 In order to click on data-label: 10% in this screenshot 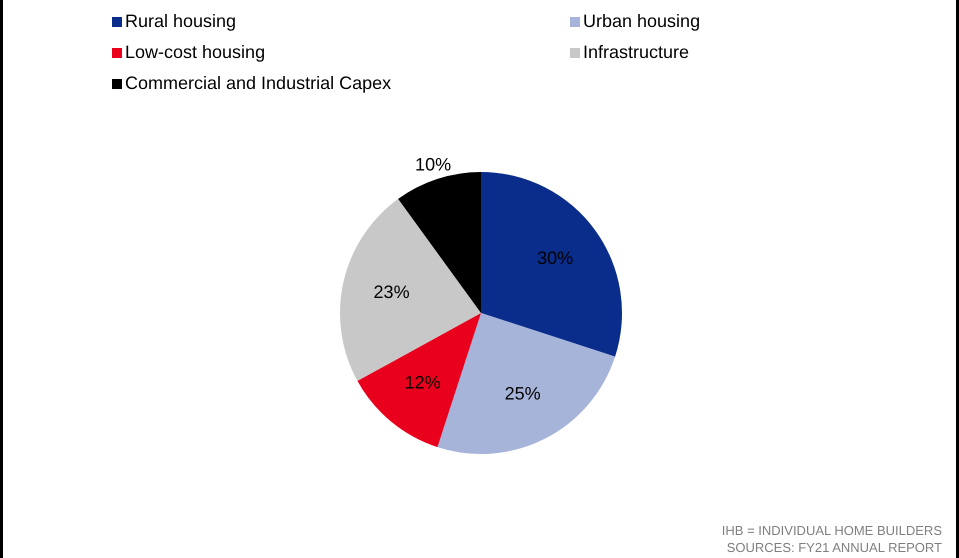, I will do `click(433, 164)`.